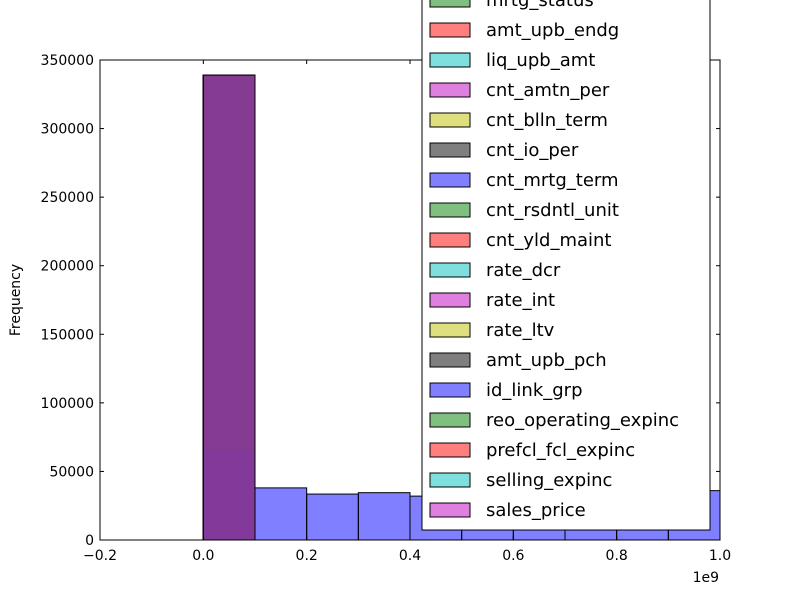 The height and width of the screenshot is (600, 800). Describe the element at coordinates (450, 30) in the screenshot. I see `legend-swatch-amt_upb_endg` at that location.